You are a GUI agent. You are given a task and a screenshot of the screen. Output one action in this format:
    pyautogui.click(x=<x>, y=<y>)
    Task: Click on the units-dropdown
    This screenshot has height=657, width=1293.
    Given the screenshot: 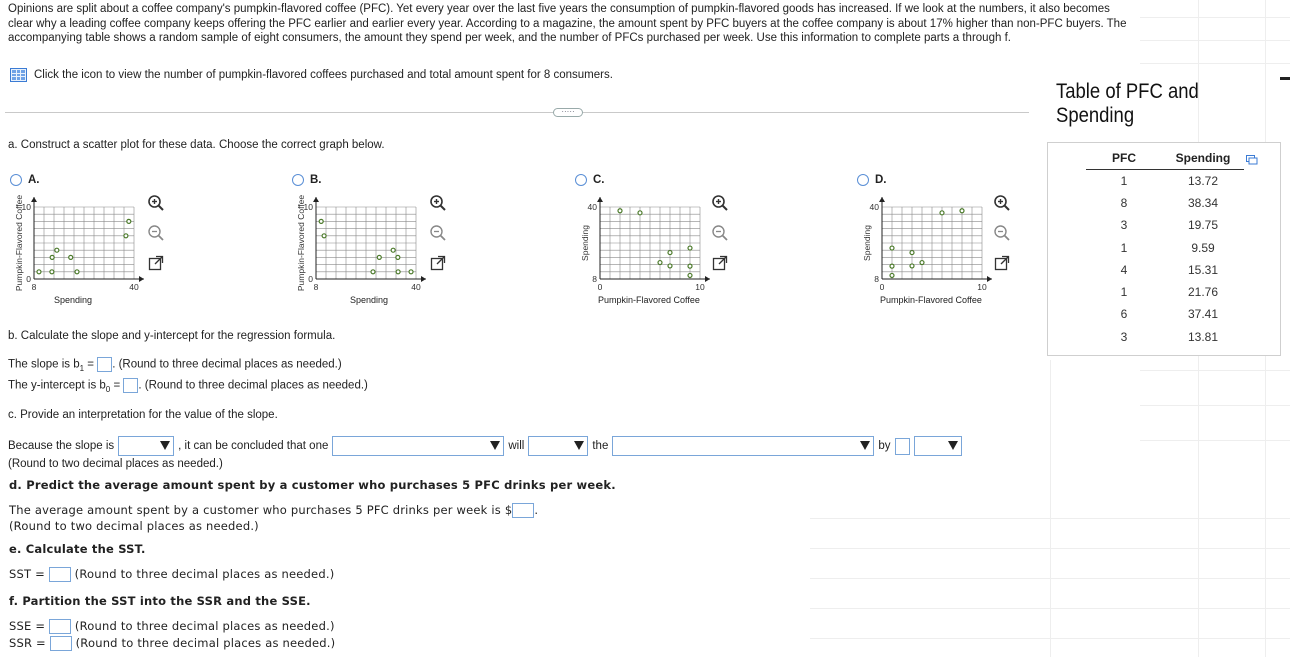 What is the action you would take?
    pyautogui.click(x=937, y=446)
    